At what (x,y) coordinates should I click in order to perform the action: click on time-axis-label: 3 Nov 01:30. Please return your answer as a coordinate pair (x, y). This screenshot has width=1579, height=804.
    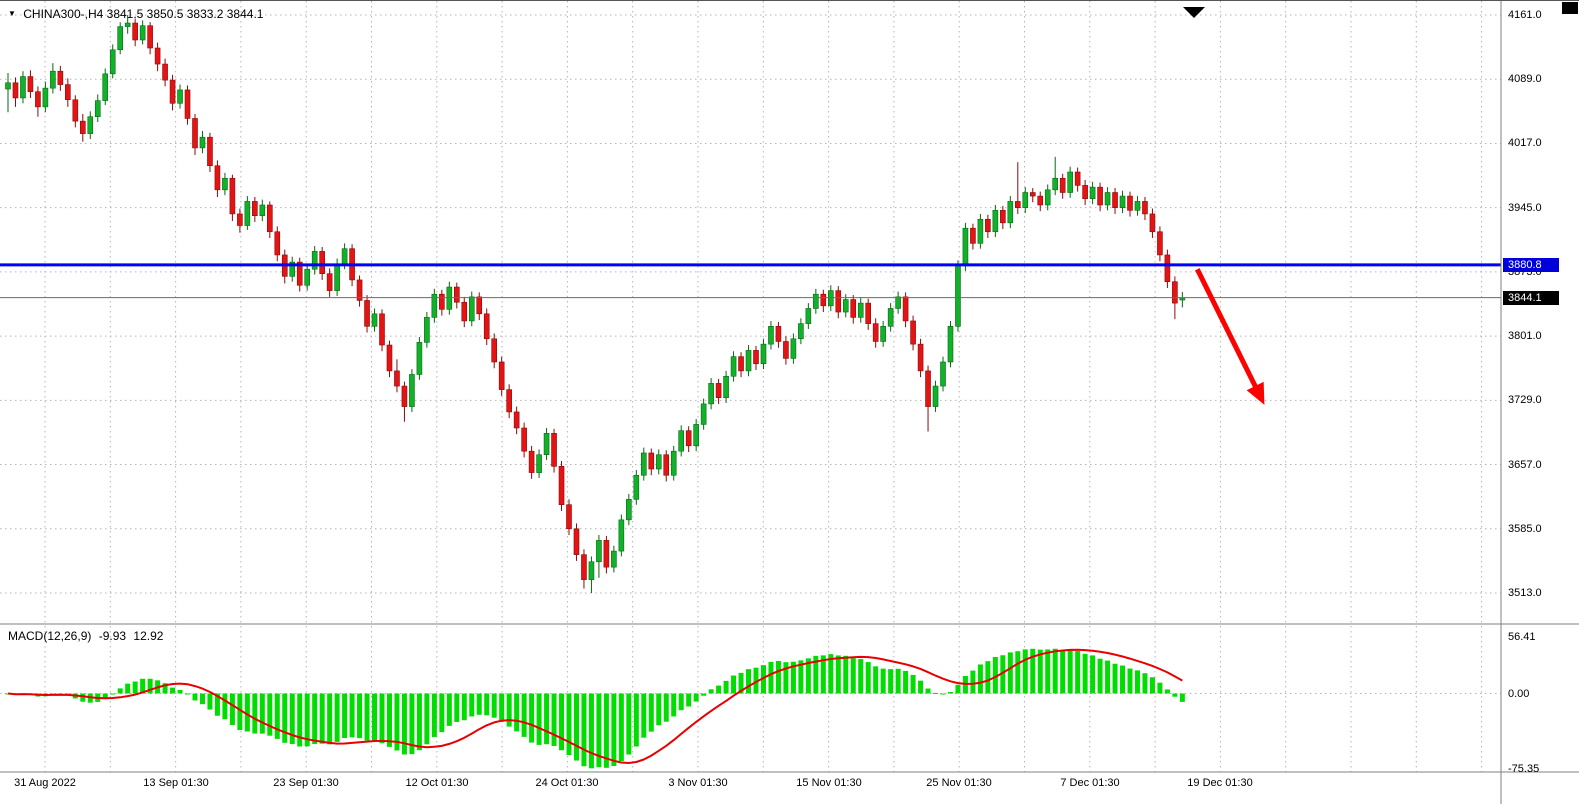
    Looking at the image, I should click on (698, 783).